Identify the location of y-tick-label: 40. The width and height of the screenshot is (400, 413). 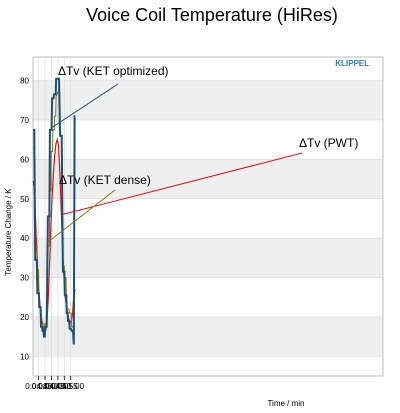
(24, 238).